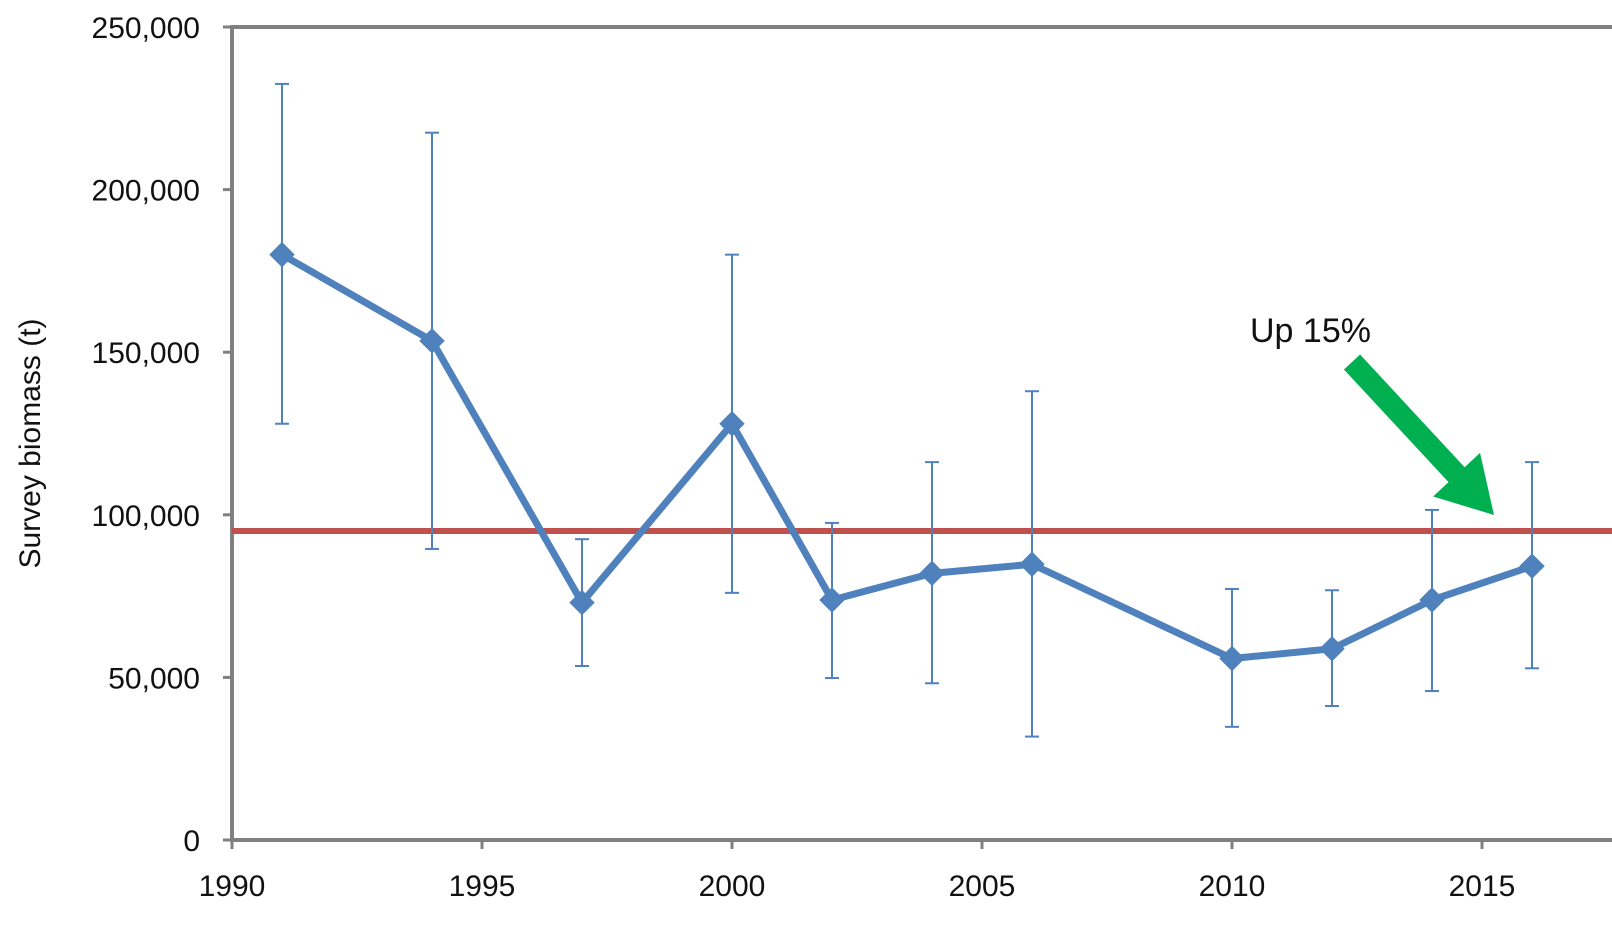  Describe the element at coordinates (1482, 886) in the screenshot. I see `x-tick-label: 2015` at that location.